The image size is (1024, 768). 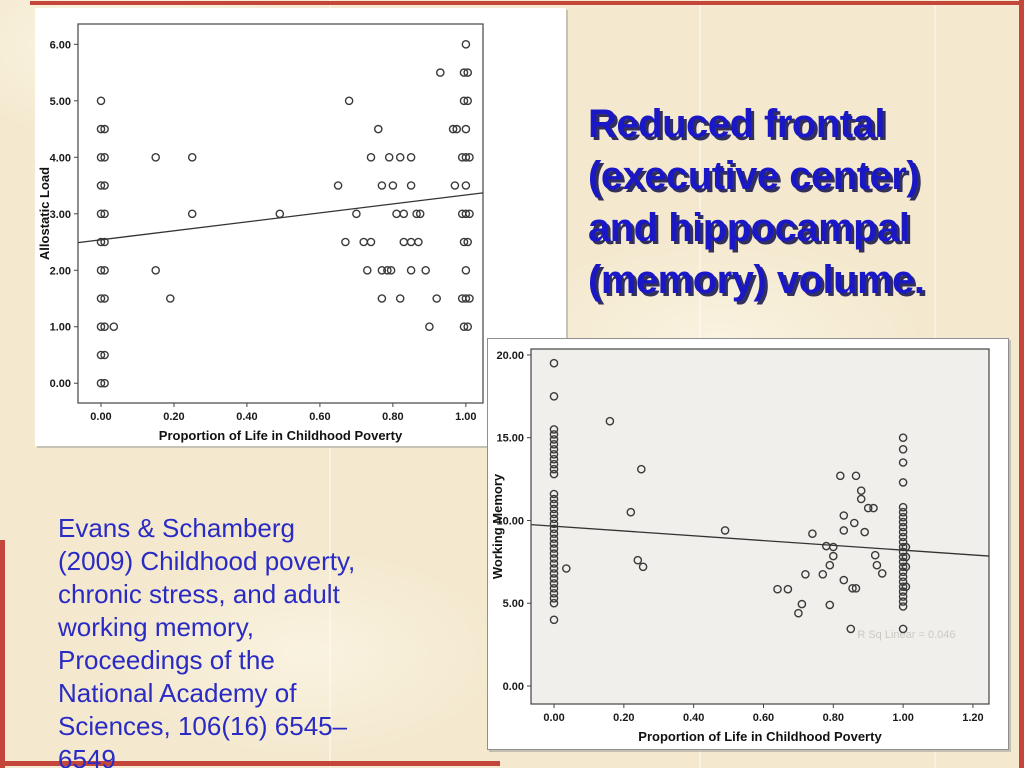 What do you see at coordinates (754, 176) in the screenshot?
I see `title-line: (executive center)` at bounding box center [754, 176].